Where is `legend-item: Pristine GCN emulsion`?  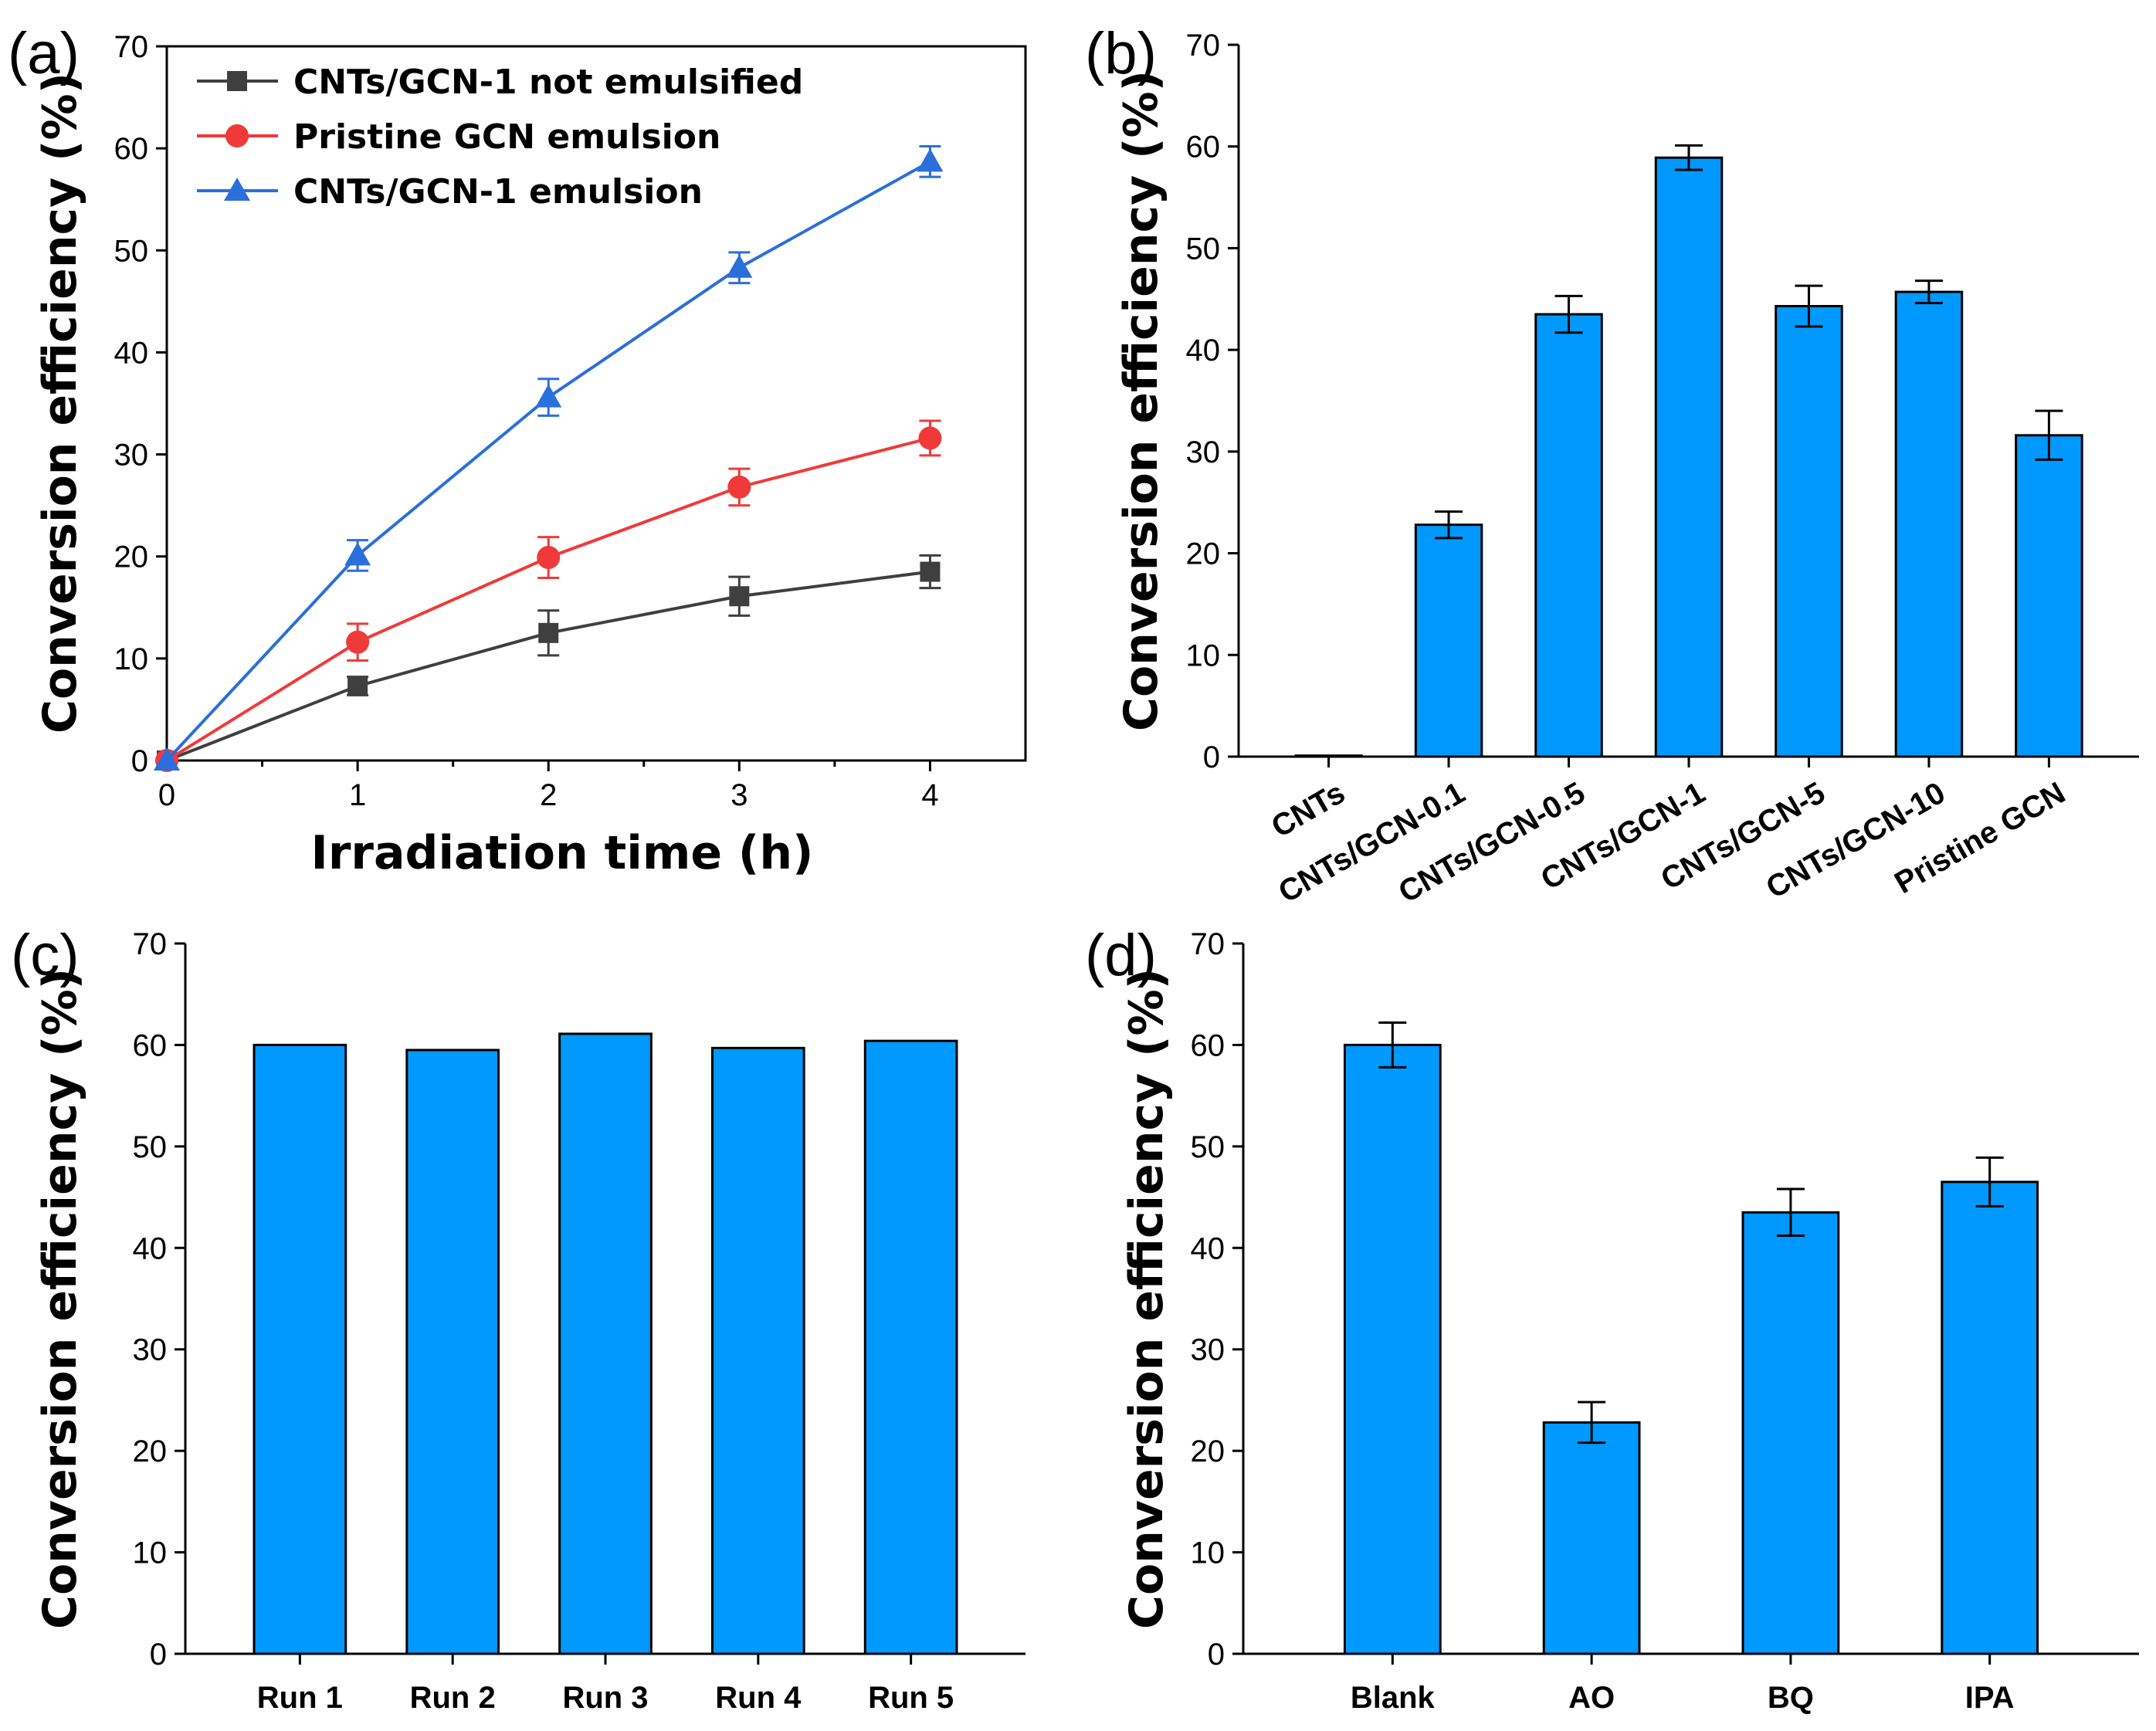
legend-item: Pristine GCN emulsion is located at coordinates (458, 137).